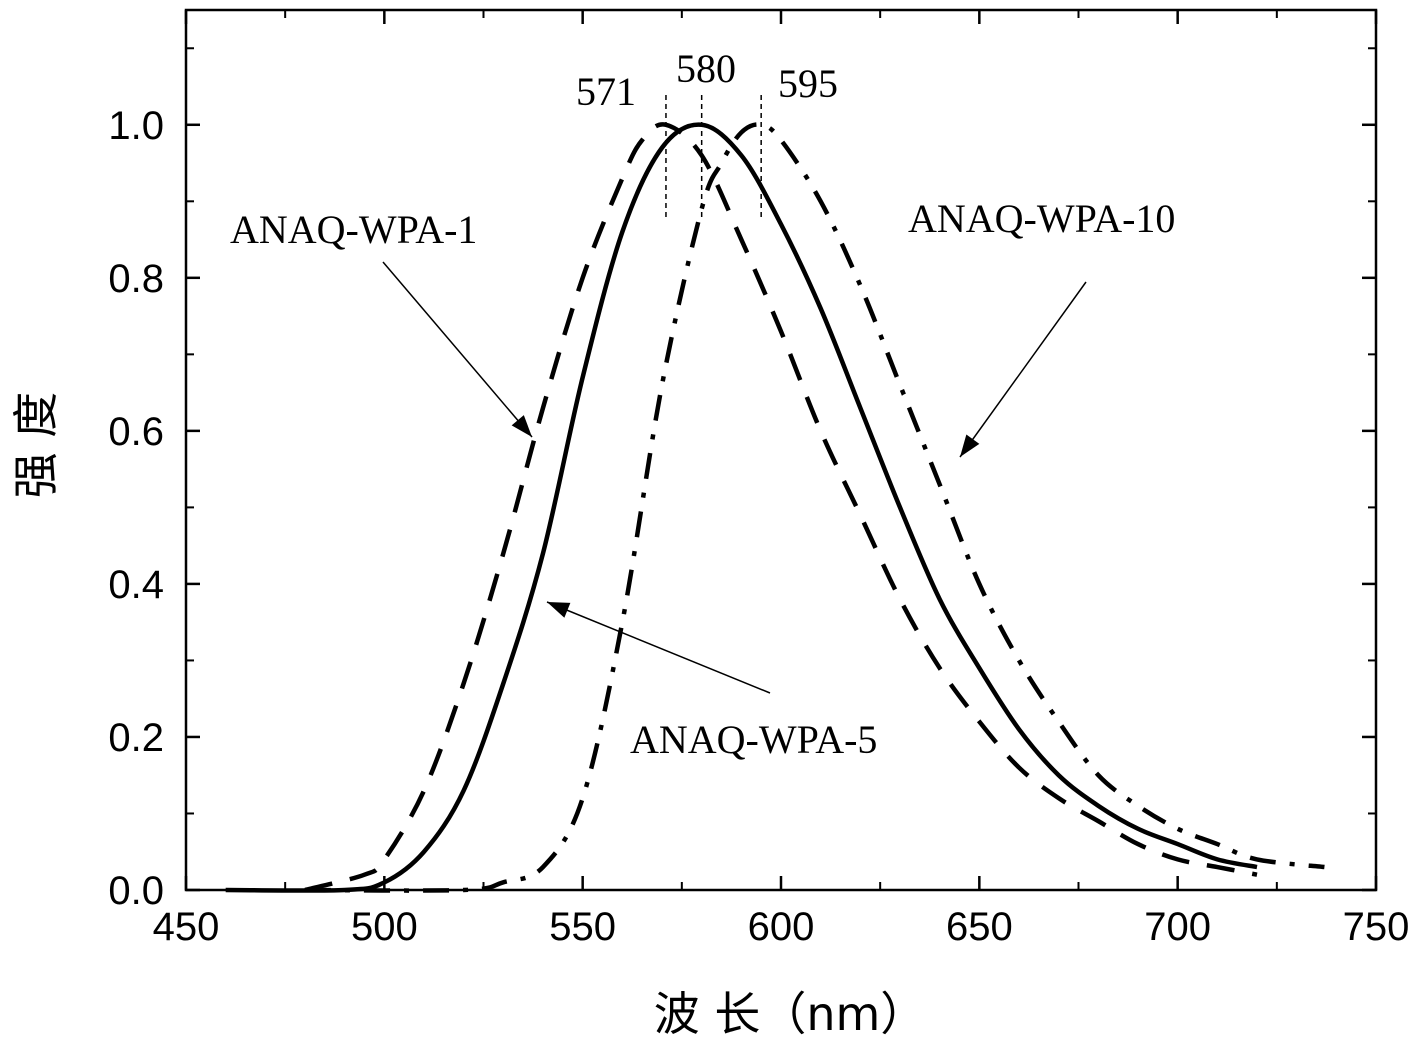 This screenshot has height=1047, width=1421. What do you see at coordinates (186, 927) in the screenshot?
I see `x-tick-label: 450` at bounding box center [186, 927].